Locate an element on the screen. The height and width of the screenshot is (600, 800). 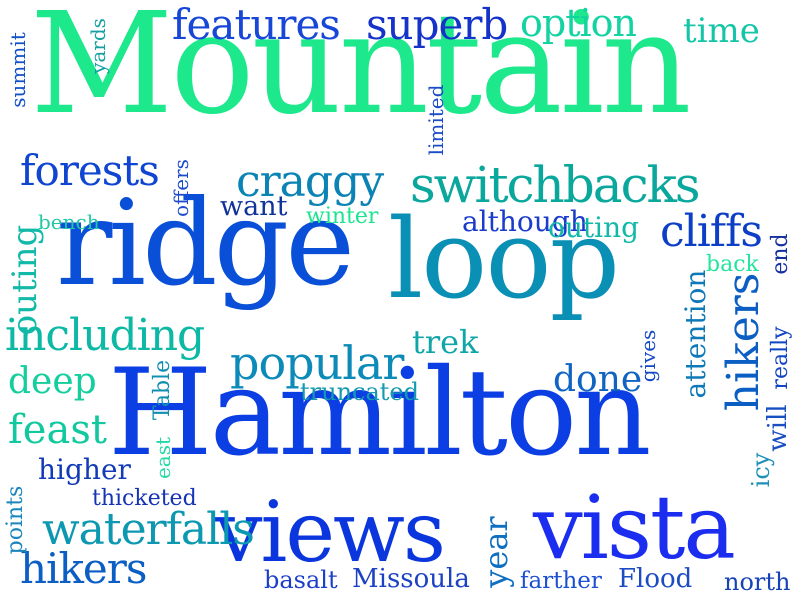
word-pay: higher is located at coordinates (84, 469).